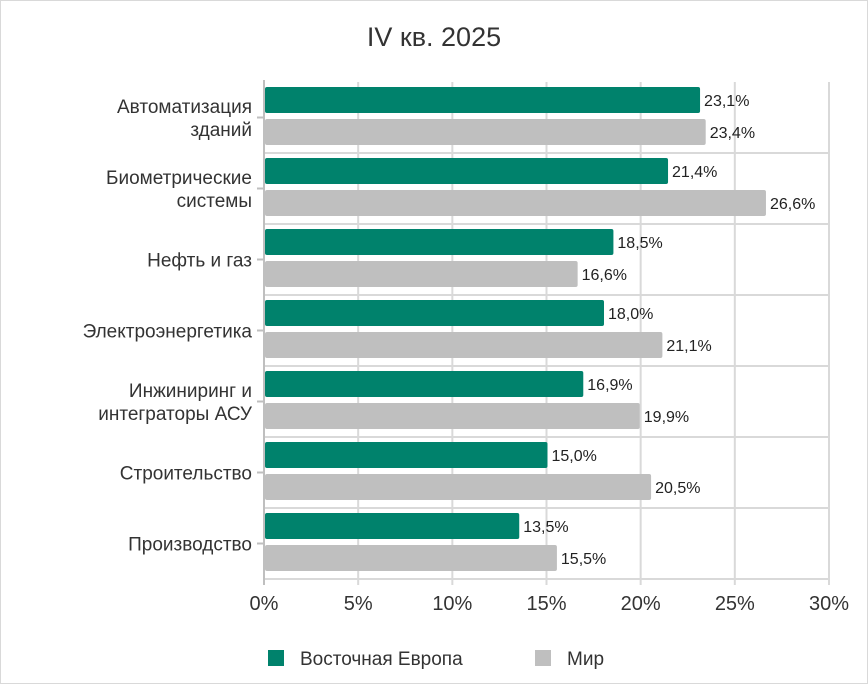 The width and height of the screenshot is (868, 684). Describe the element at coordinates (199, 261) in the screenshot. I see `category-label: Нефть и газ` at that location.